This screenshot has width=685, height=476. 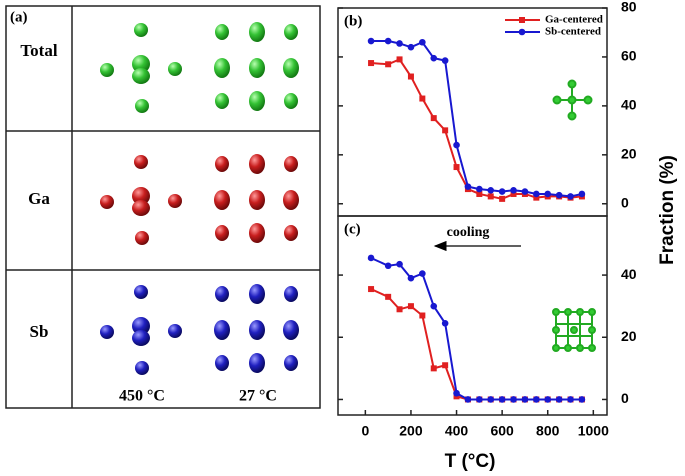 What do you see at coordinates (629, 105) in the screenshot?
I see `y-tick-label: 40` at bounding box center [629, 105].